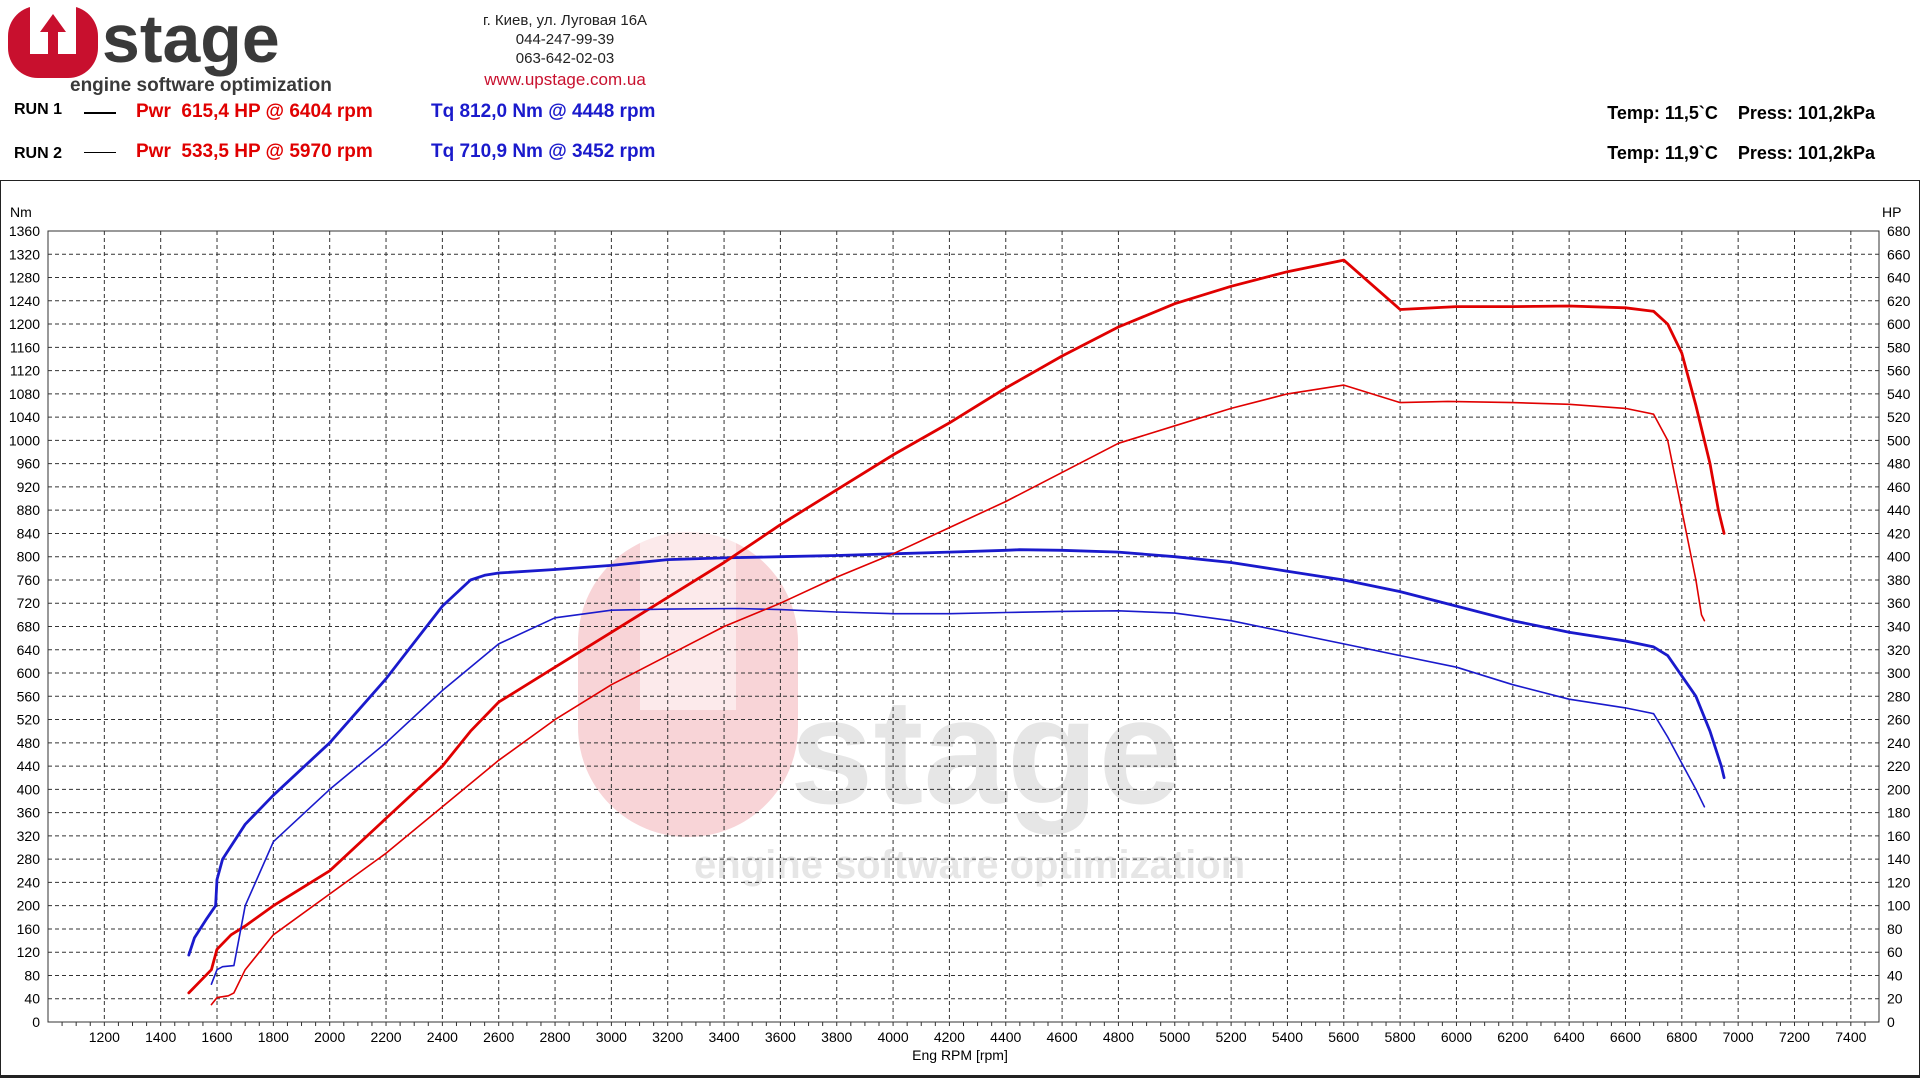 This screenshot has height=1080, width=1920. What do you see at coordinates (24, 394) in the screenshot?
I see `y-tick-label-left: 1080` at bounding box center [24, 394].